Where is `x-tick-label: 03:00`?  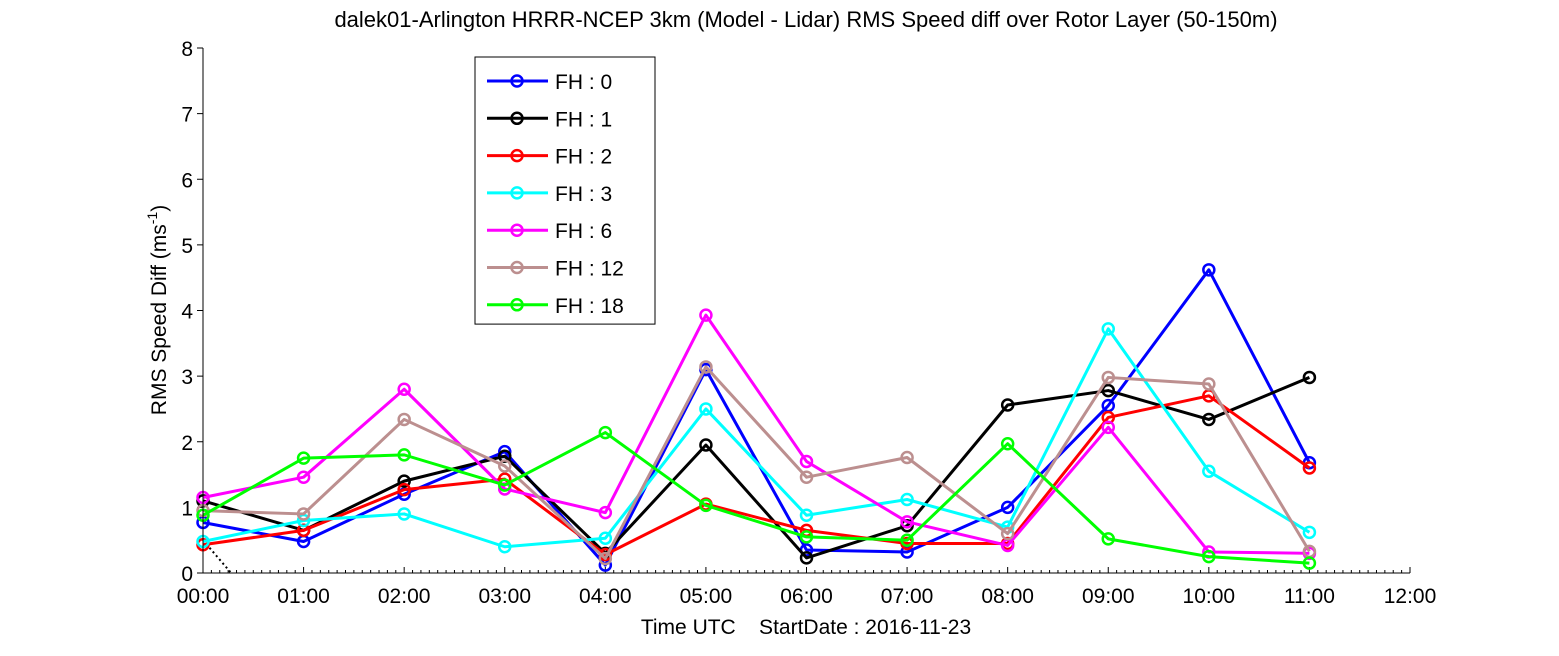 x-tick-label: 03:00 is located at coordinates (504, 596).